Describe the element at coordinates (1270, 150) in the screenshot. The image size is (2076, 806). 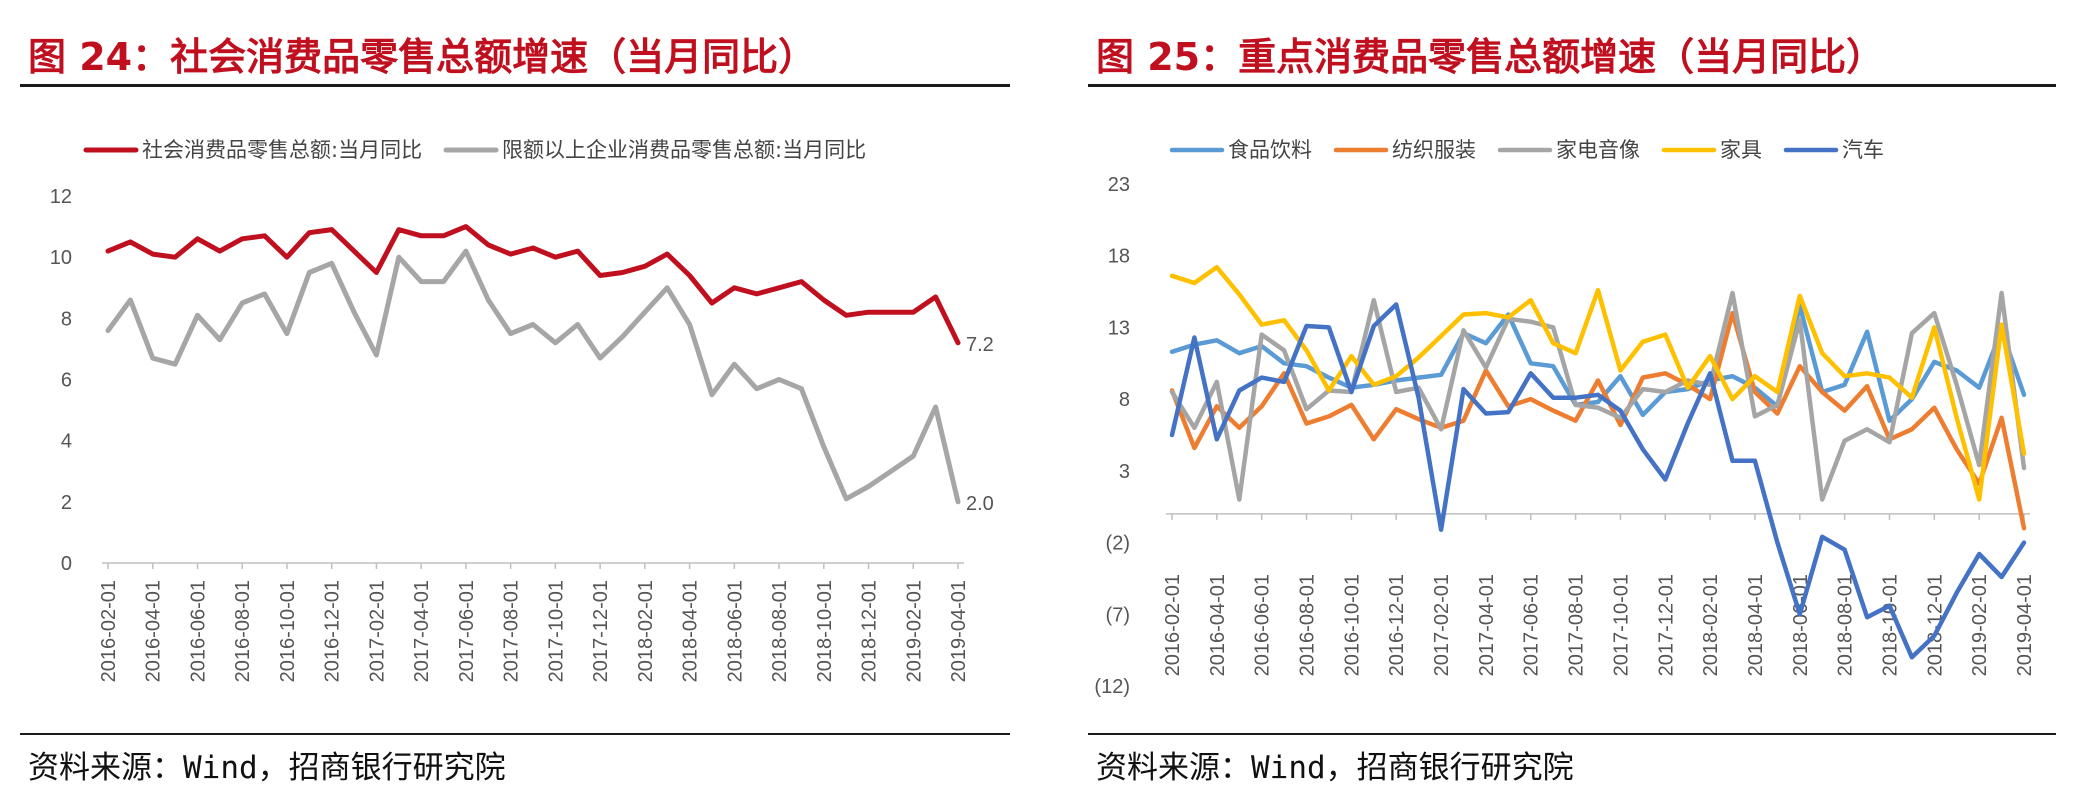
I see `legend-label: 食品饮料` at that location.